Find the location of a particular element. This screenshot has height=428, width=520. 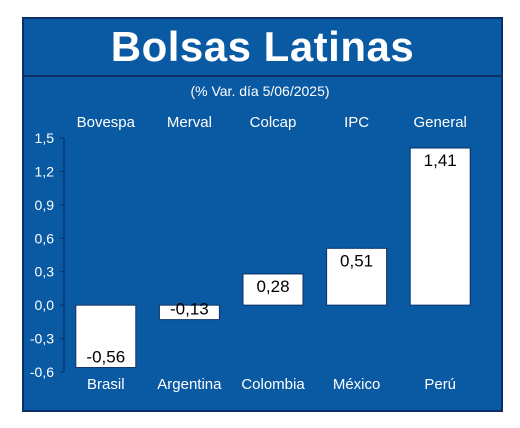

index-label: Merval is located at coordinates (189, 122).